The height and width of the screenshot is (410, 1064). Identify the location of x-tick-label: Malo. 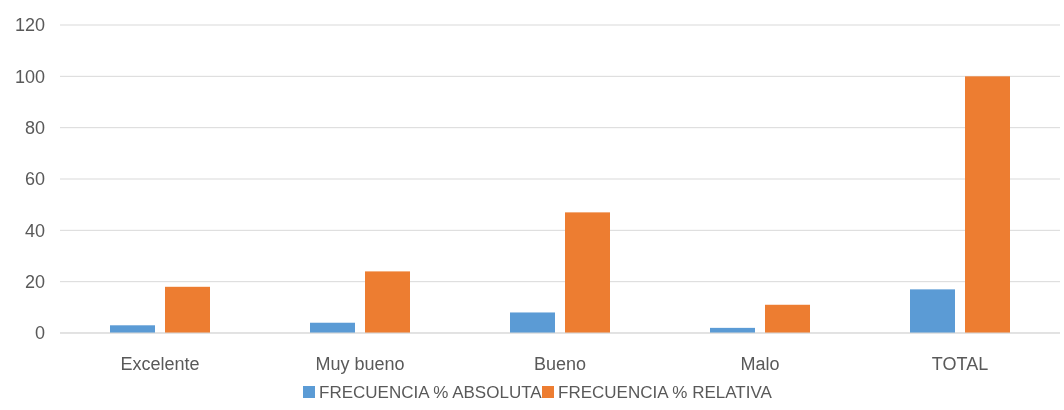
(760, 364).